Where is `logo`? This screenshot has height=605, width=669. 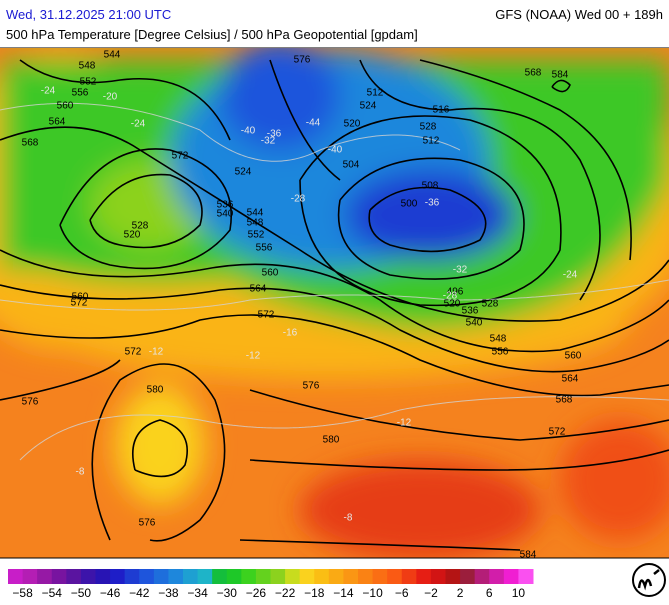 logo is located at coordinates (649, 580).